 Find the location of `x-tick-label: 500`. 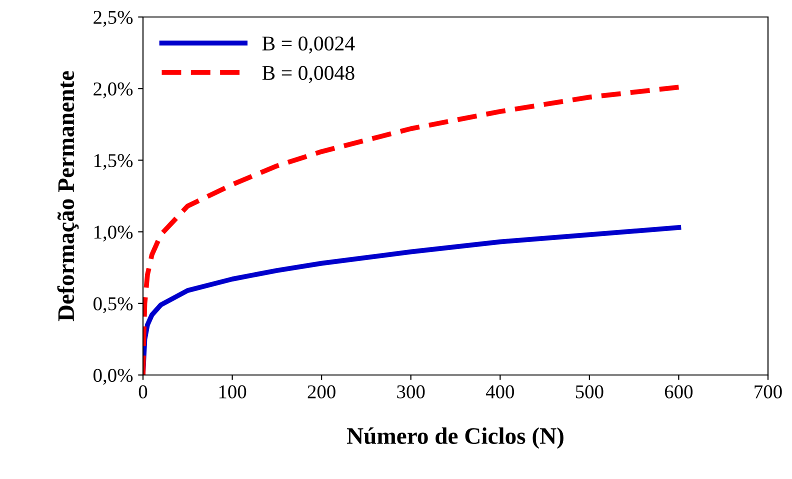

x-tick-label: 500 is located at coordinates (590, 391).